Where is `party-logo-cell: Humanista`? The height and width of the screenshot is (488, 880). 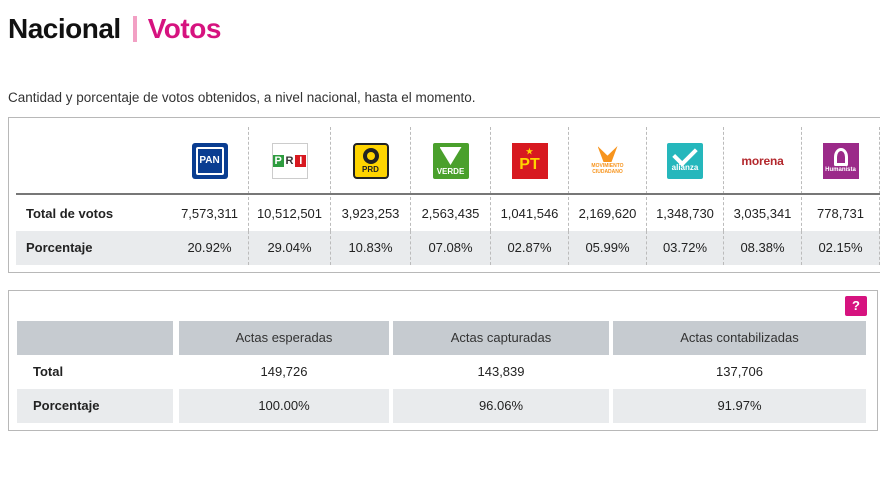
party-logo-cell: Humanista is located at coordinates (840, 160).